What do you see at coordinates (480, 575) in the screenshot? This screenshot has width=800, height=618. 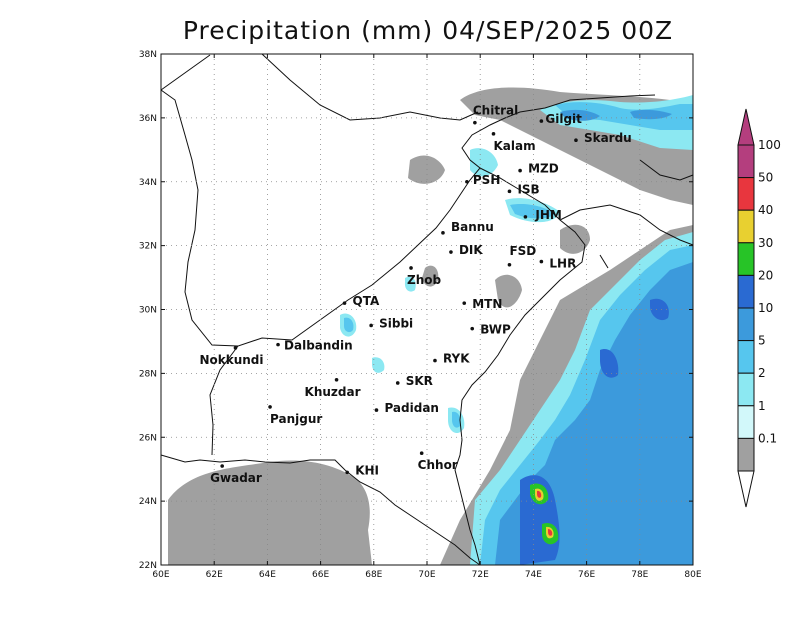 I see `x-tick-label: 72E` at bounding box center [480, 575].